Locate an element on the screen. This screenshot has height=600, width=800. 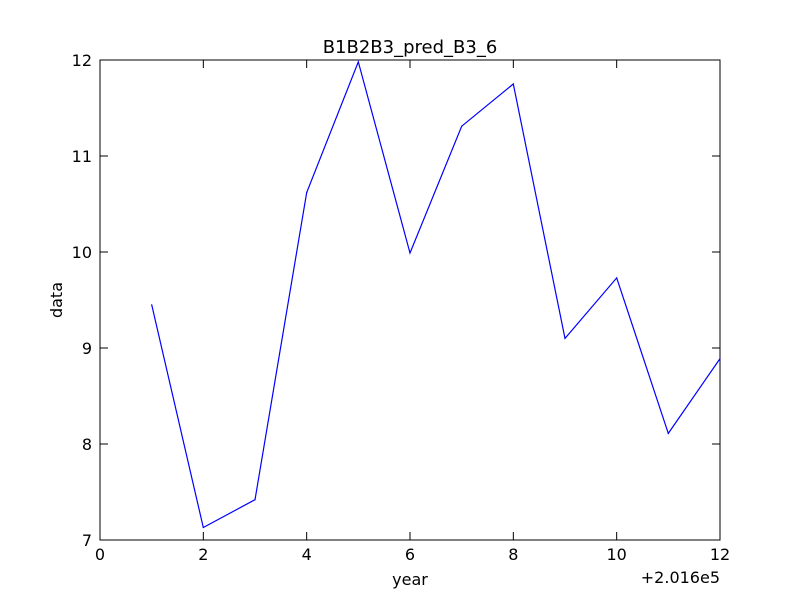
x-tick-label: 0 is located at coordinates (100, 554).